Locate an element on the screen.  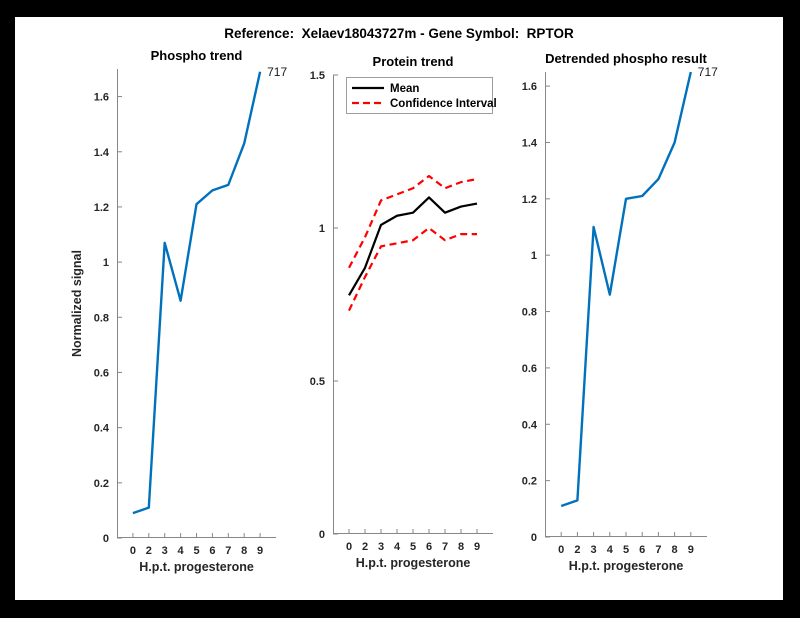
y-tick-label: 0.5 is located at coordinates (317, 382).